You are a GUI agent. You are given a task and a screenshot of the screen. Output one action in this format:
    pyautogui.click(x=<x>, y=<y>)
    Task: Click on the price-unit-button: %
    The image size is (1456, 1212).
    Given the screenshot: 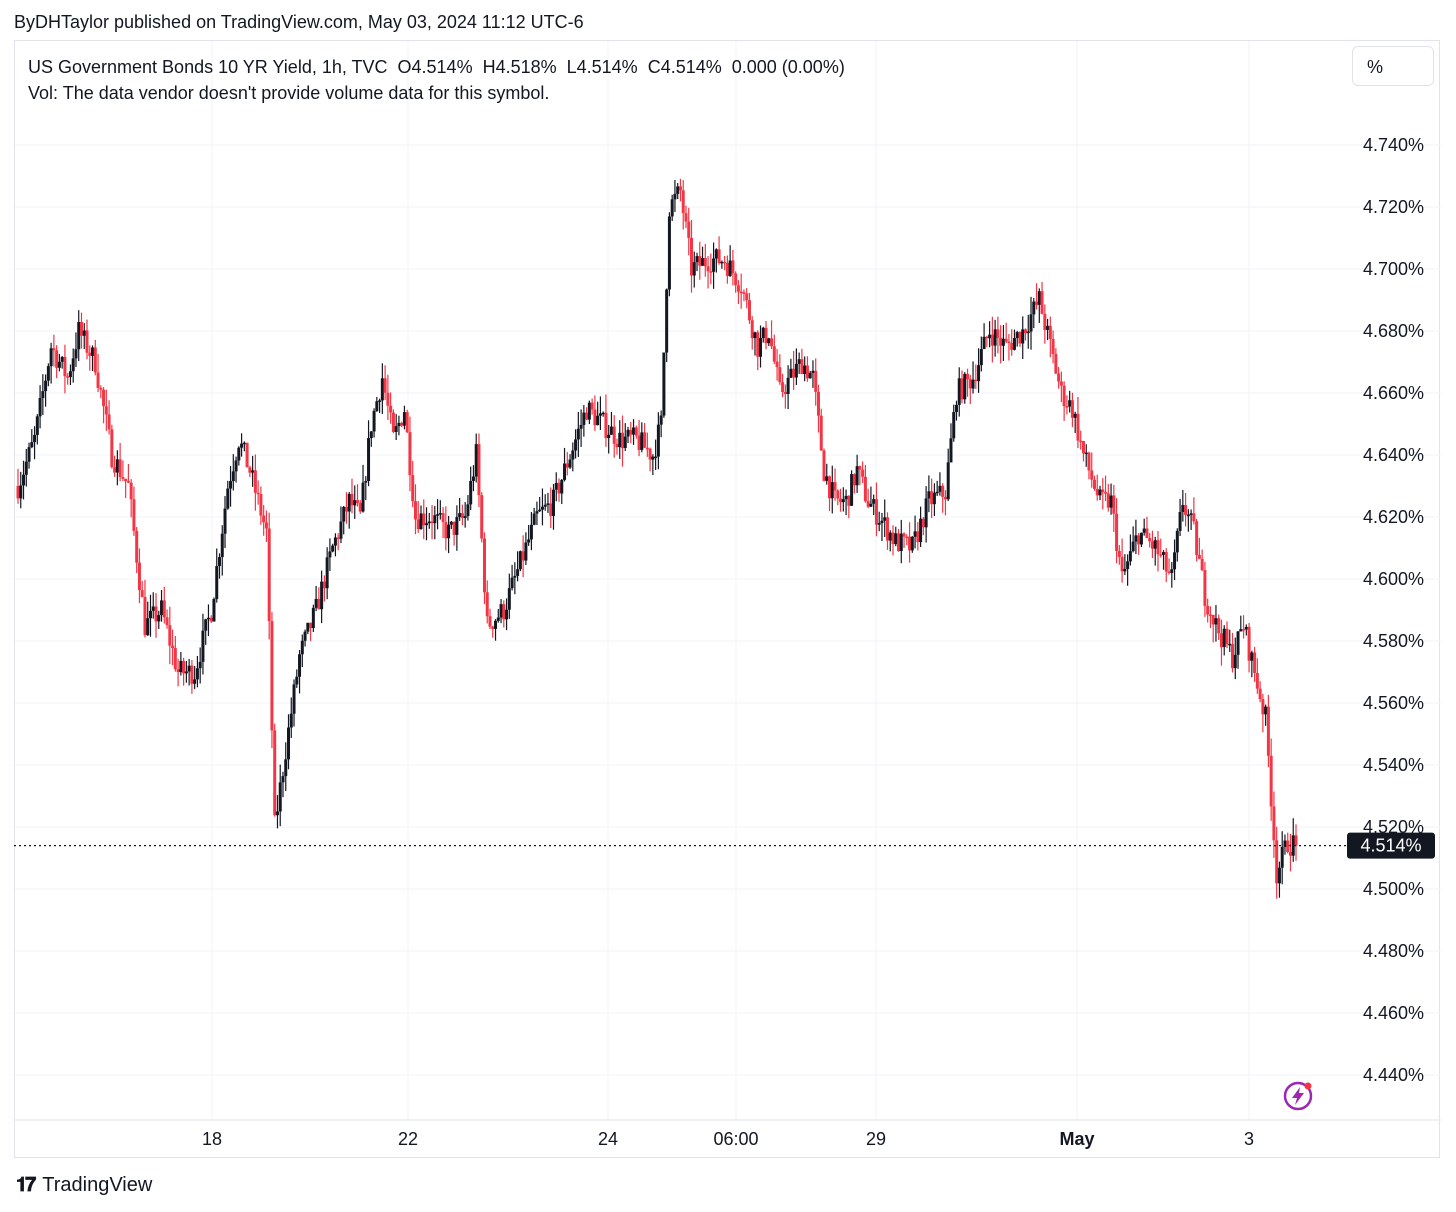 What is the action you would take?
    pyautogui.click(x=1393, y=66)
    